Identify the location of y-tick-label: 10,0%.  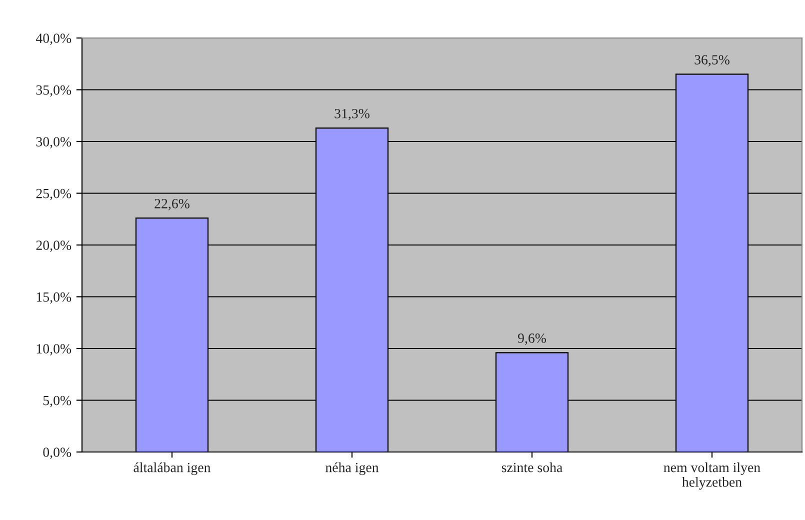
(54, 350).